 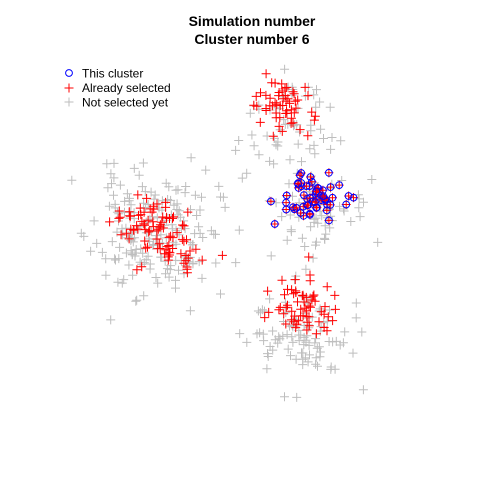 I want to click on legend-marker-this-cluster, so click(x=69, y=73).